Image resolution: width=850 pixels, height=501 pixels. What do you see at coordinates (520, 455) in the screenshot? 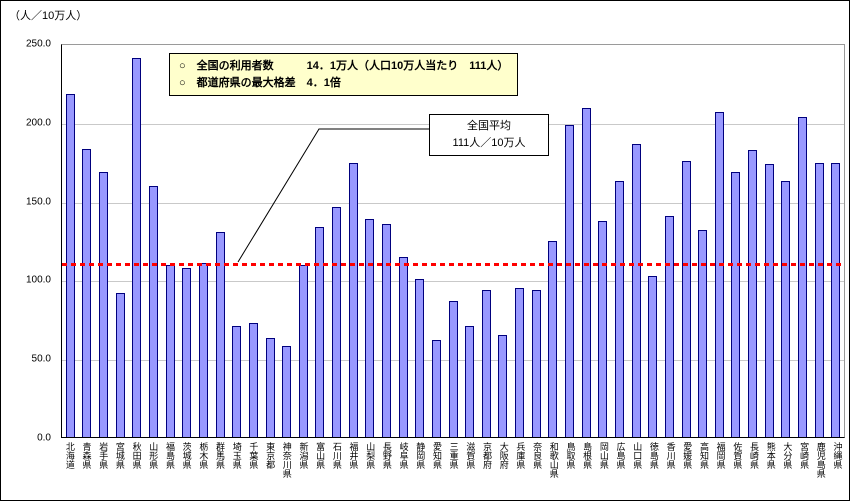
I see `x-axis-label: 兵庫県` at bounding box center [520, 455].